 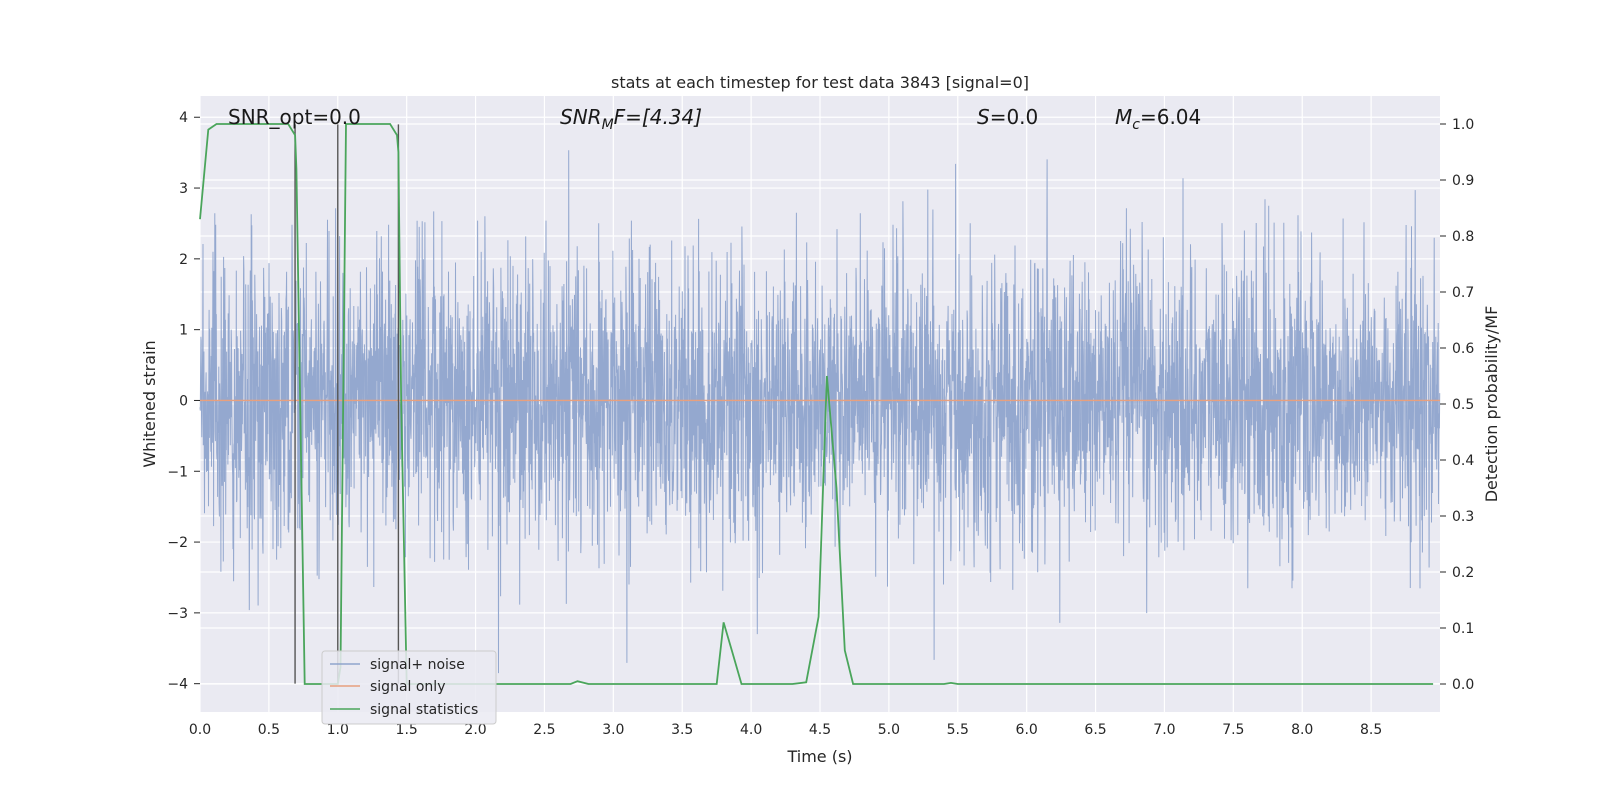 I want to click on y-tick-label: 4, so click(x=183, y=118).